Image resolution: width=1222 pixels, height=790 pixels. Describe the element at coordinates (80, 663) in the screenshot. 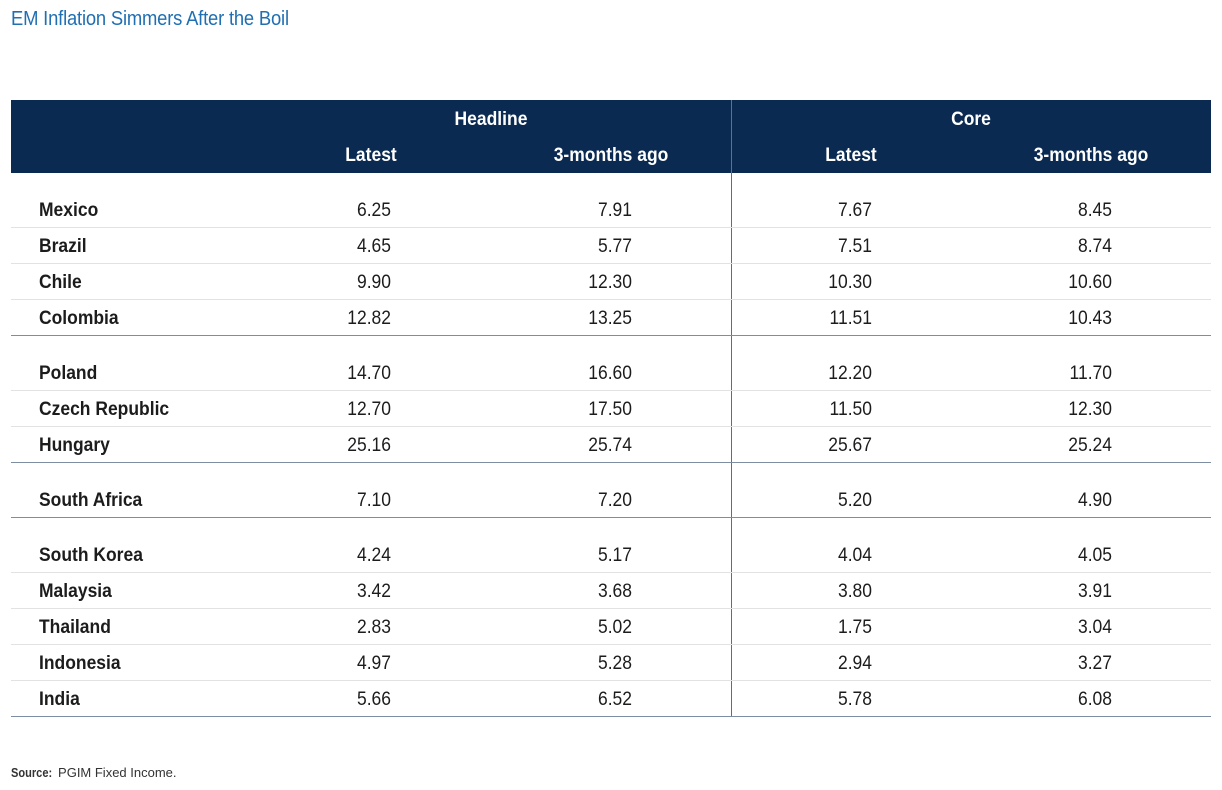

I see `country-cell: Indonesia` at that location.